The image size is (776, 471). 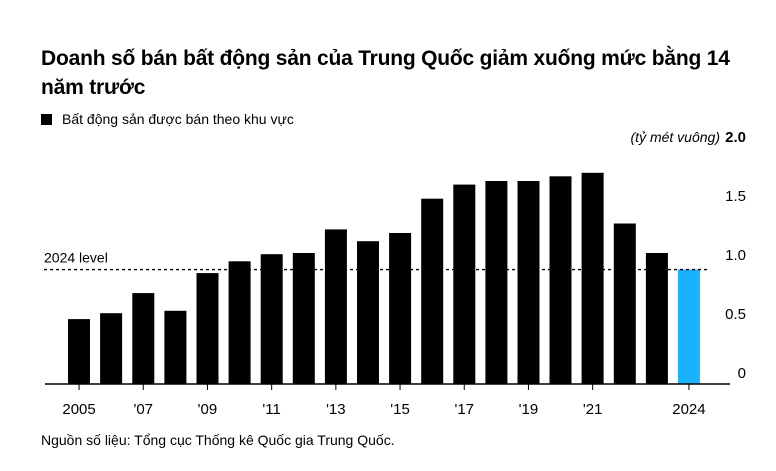 I want to click on reference-line-label: 2024 level, so click(x=76, y=258).